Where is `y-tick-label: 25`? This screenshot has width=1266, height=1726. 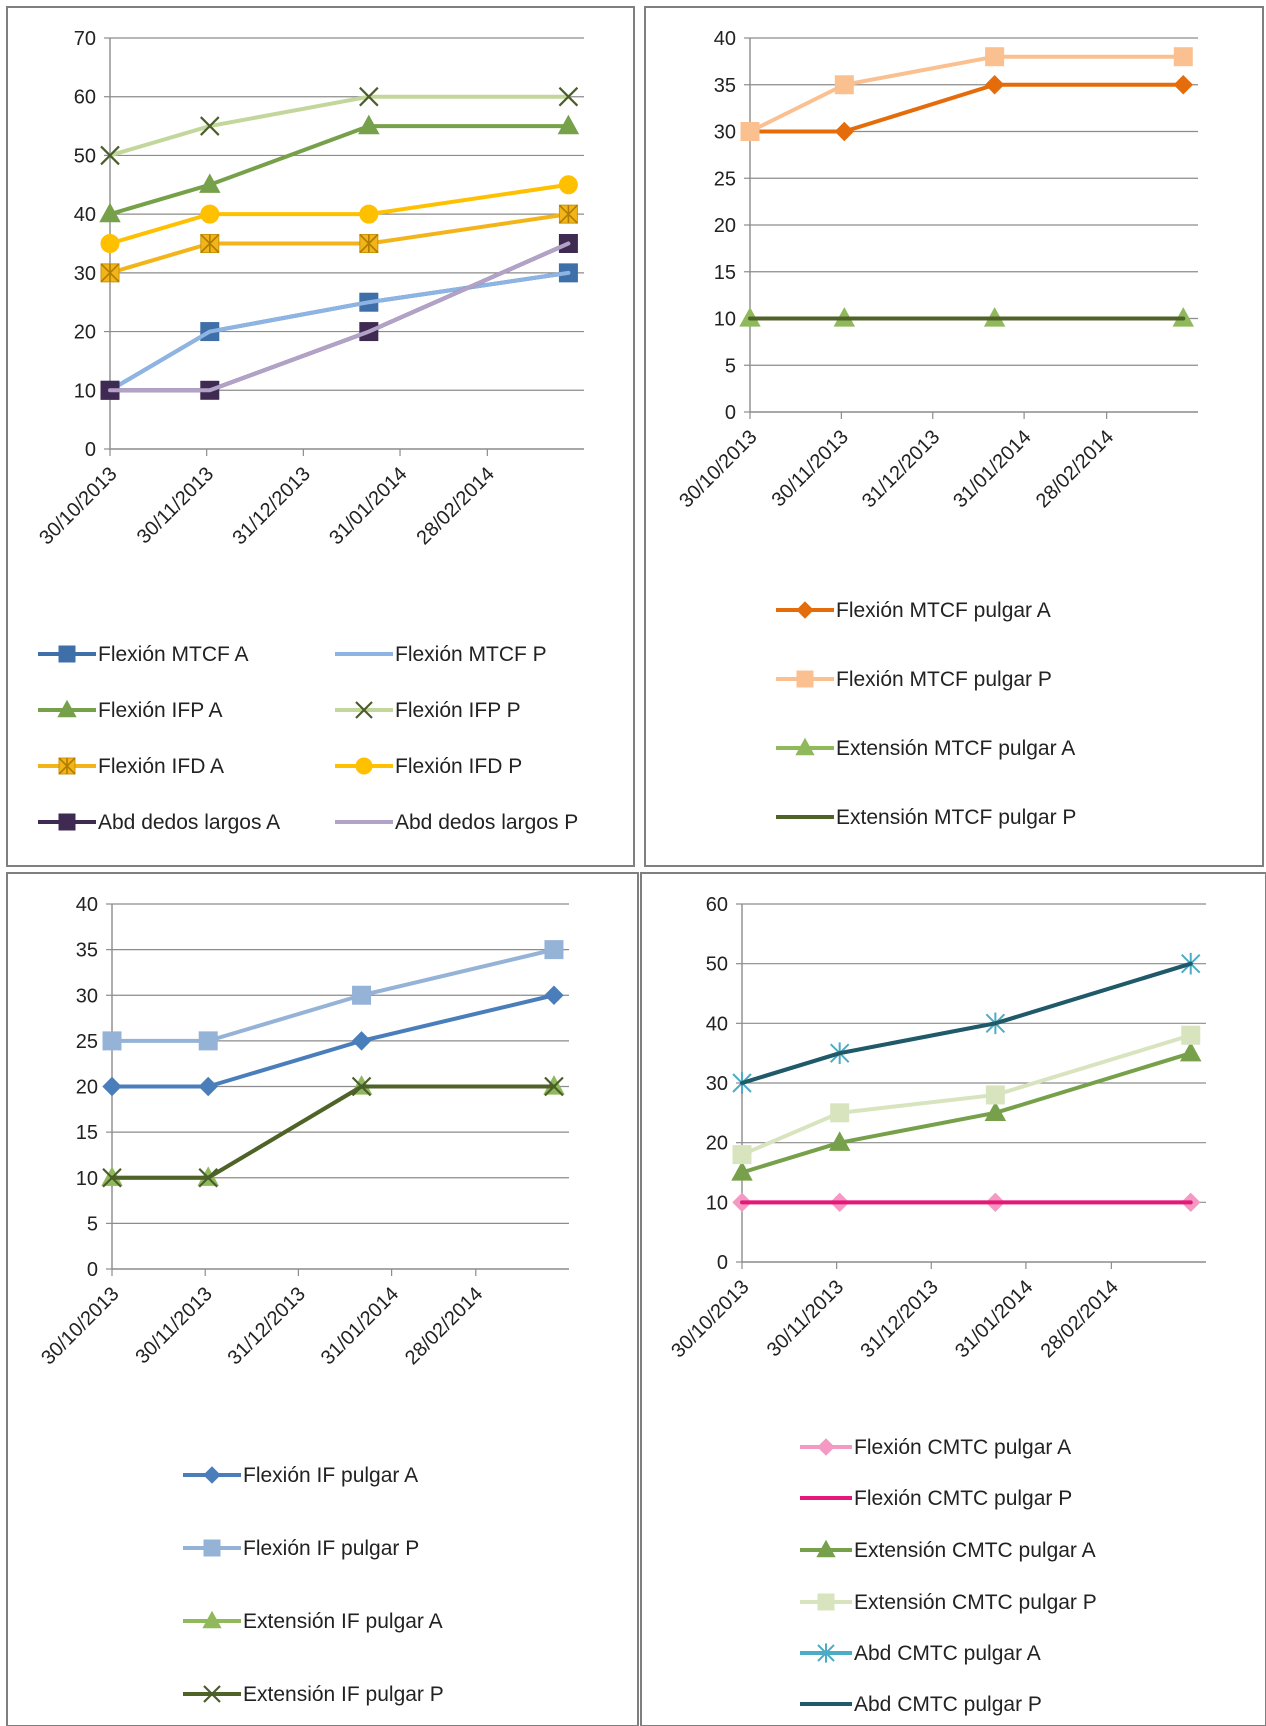
y-tick-label: 25 is located at coordinates (87, 1042).